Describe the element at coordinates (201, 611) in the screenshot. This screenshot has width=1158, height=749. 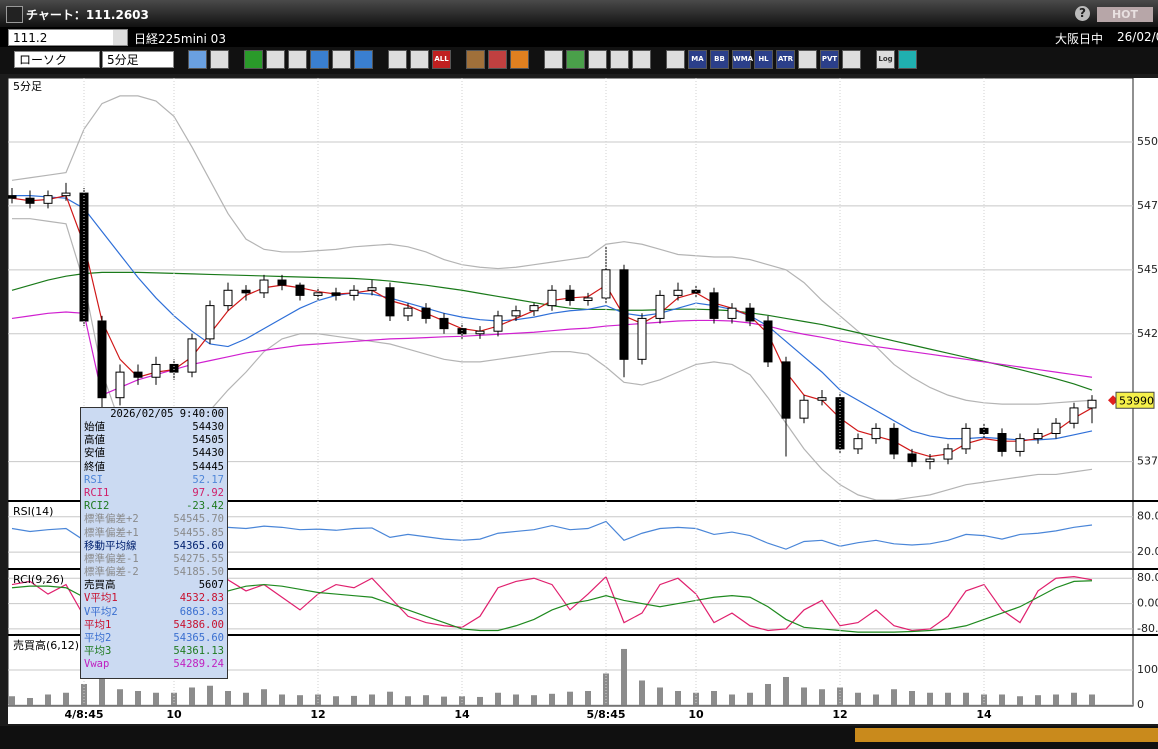
I see `info-value: 6863.83` at that location.